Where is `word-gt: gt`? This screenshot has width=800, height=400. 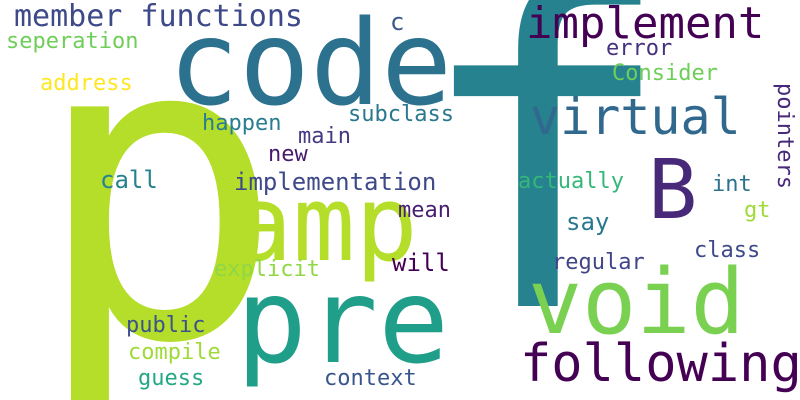 word-gt: gt is located at coordinates (757, 210).